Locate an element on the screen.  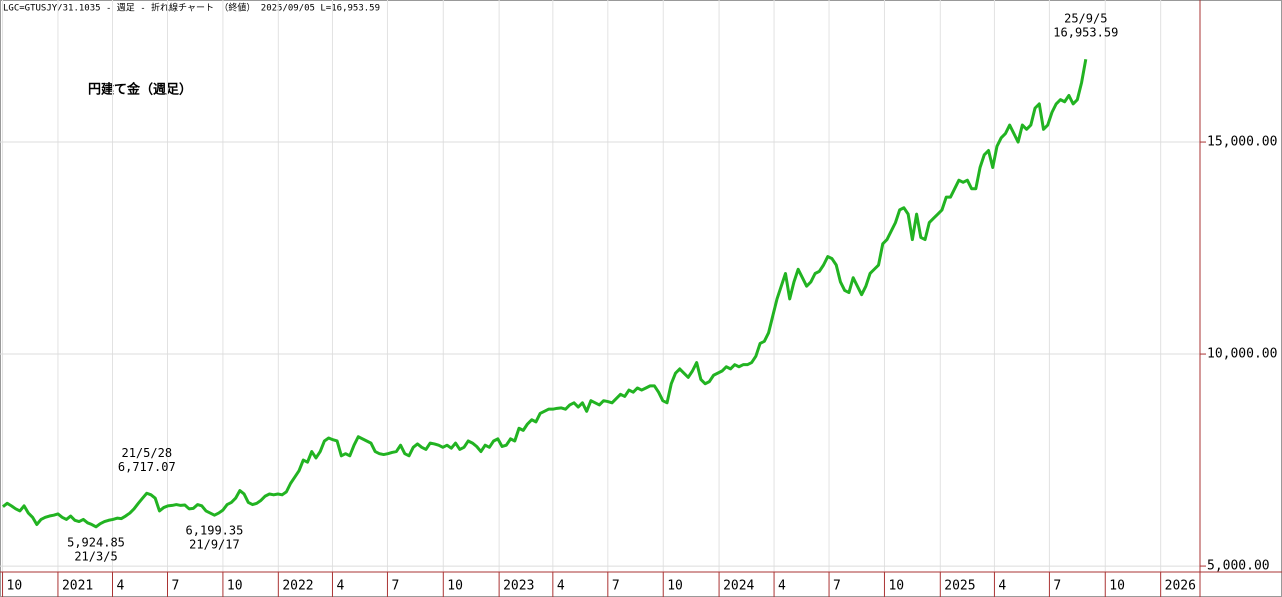
series-label: 円建て金（週足） is located at coordinates (140, 90).